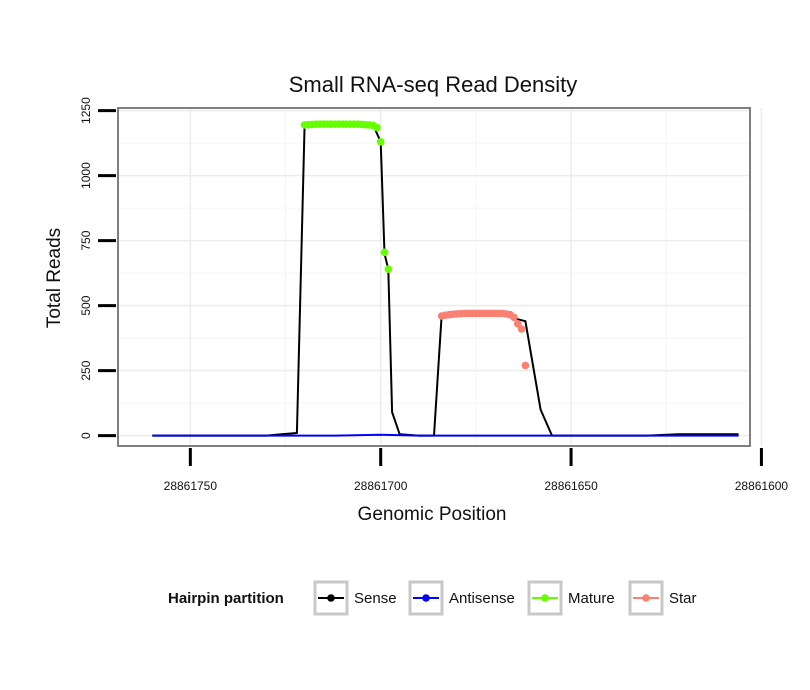 The width and height of the screenshot is (810, 690). Describe the element at coordinates (432, 514) in the screenshot. I see `x-axis-title: Genomic Position` at that location.